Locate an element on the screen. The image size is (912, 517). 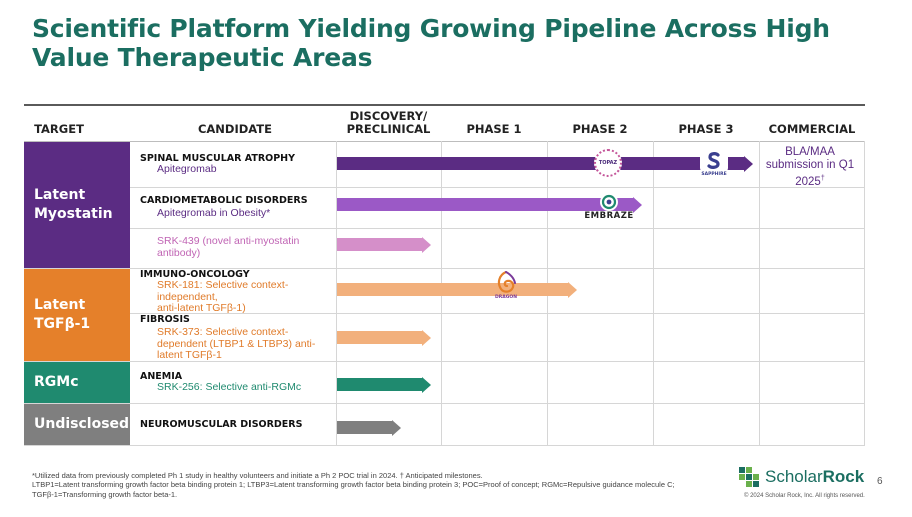
progress-bar-srk256 is located at coordinates (384, 384).